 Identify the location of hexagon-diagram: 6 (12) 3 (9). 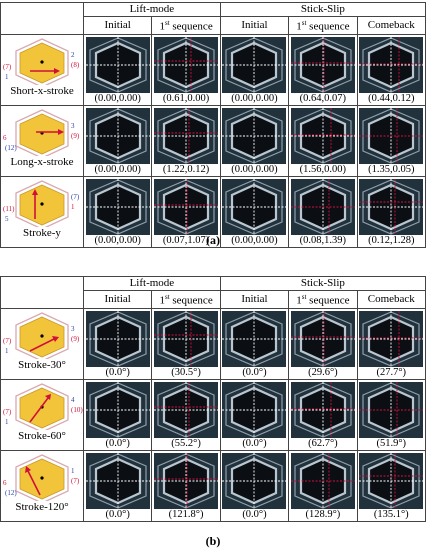
(42, 132).